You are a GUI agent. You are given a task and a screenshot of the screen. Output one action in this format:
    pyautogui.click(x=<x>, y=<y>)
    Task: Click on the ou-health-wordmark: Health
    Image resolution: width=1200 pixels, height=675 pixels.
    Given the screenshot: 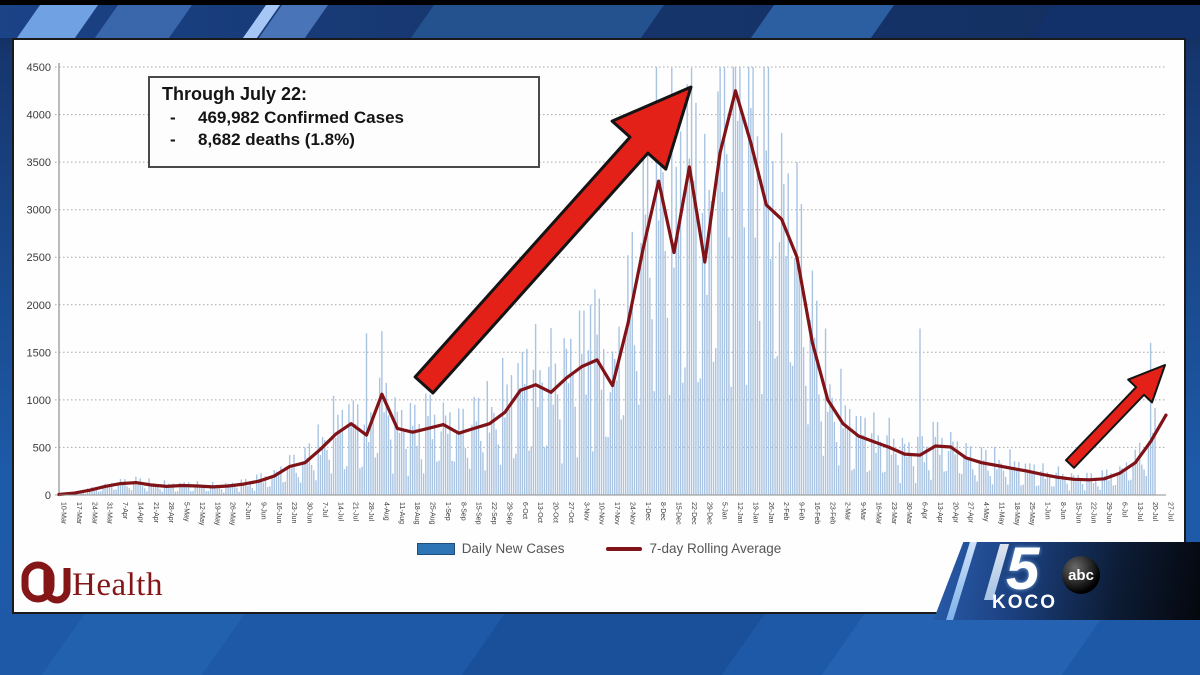 What is the action you would take?
    pyautogui.click(x=117, y=584)
    